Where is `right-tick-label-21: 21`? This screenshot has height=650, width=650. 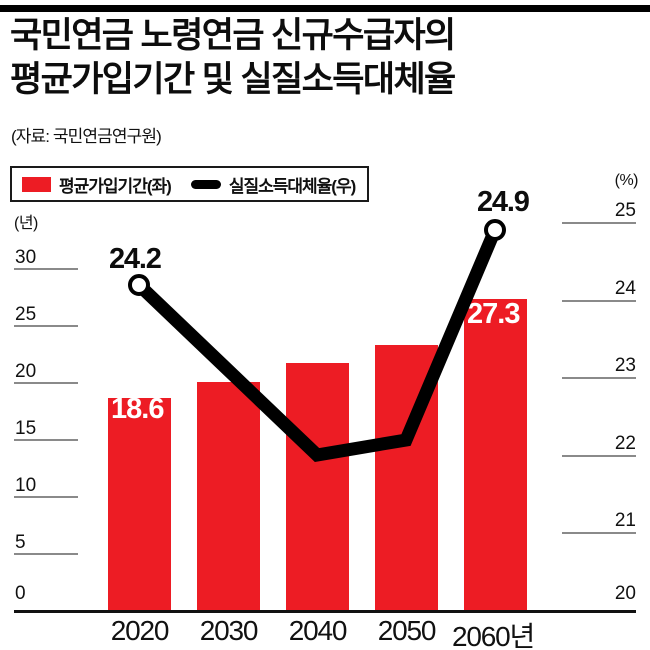 right-tick-label-21: 21 is located at coordinates (625, 520).